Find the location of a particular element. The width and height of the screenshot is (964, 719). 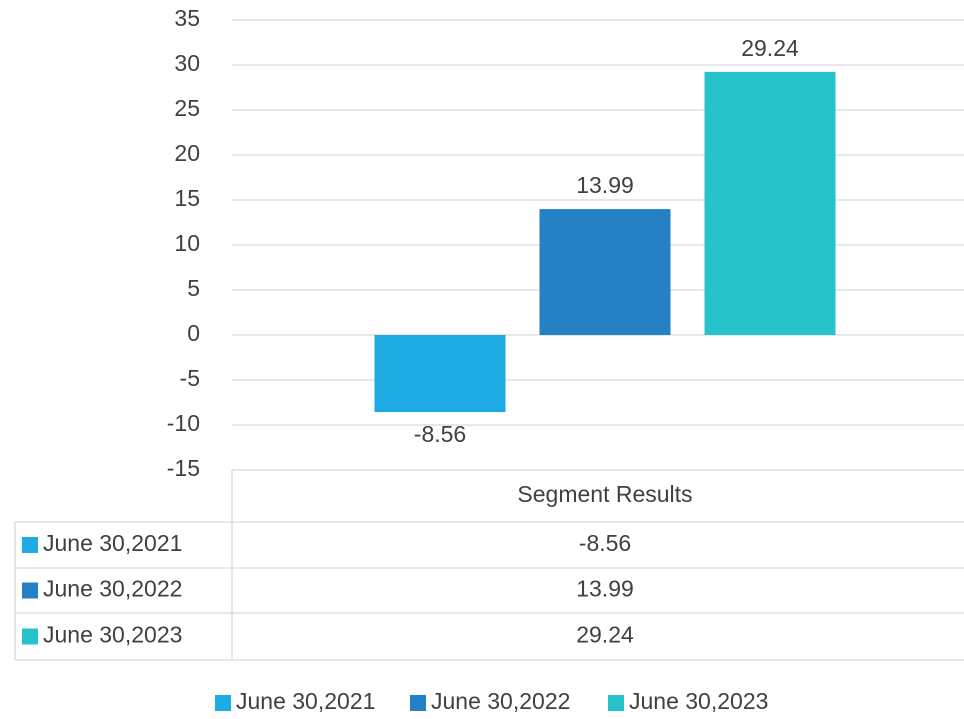

legend-label: June 30,2023 is located at coordinates (698, 701).